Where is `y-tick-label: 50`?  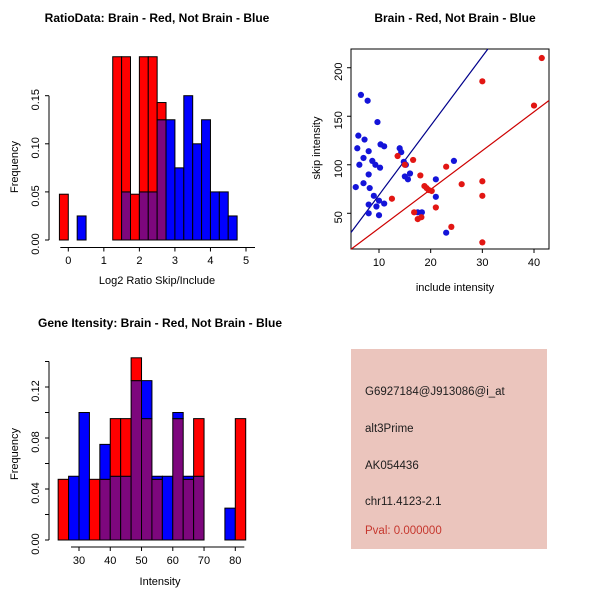 y-tick-label: 50 is located at coordinates (339, 217).